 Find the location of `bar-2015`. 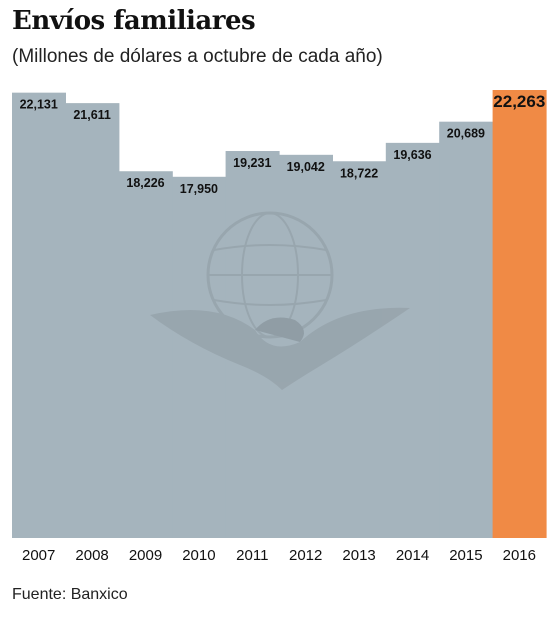

bar-2015 is located at coordinates (466, 330).